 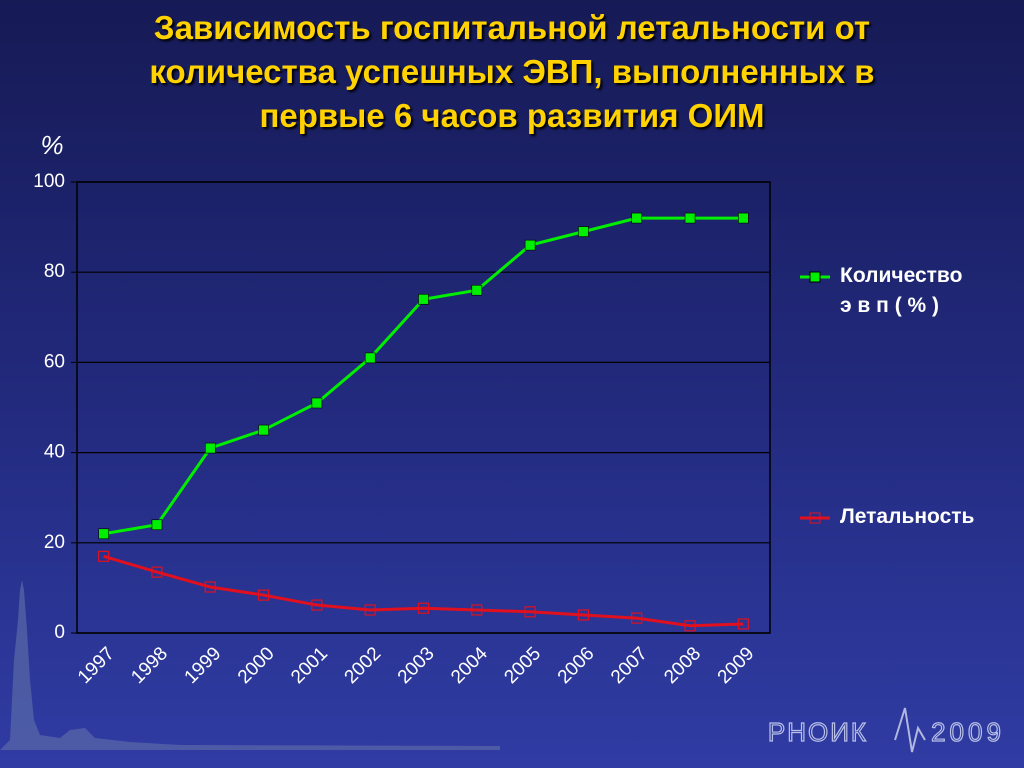 I want to click on x-tick-label: 2004, so click(x=469, y=665).